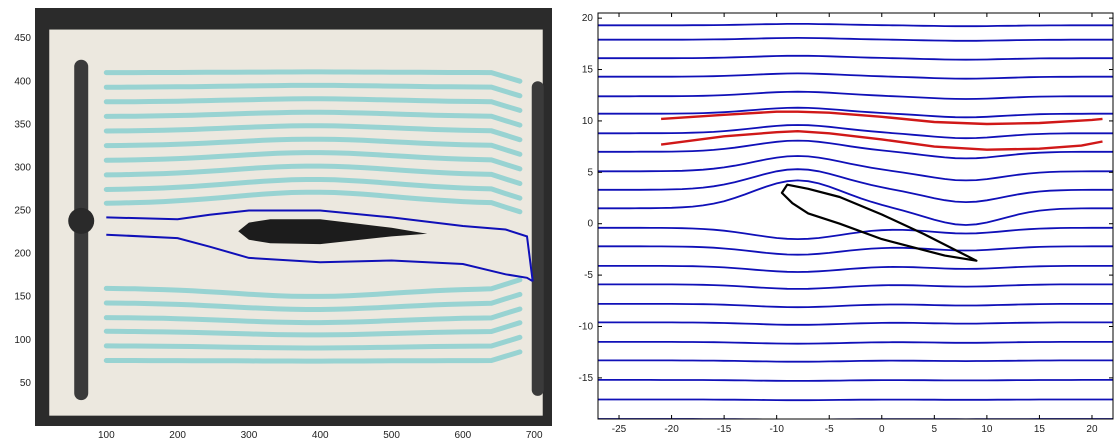 The width and height of the screenshot is (1115, 440). I want to click on y-tick-label: -15, so click(586, 378).